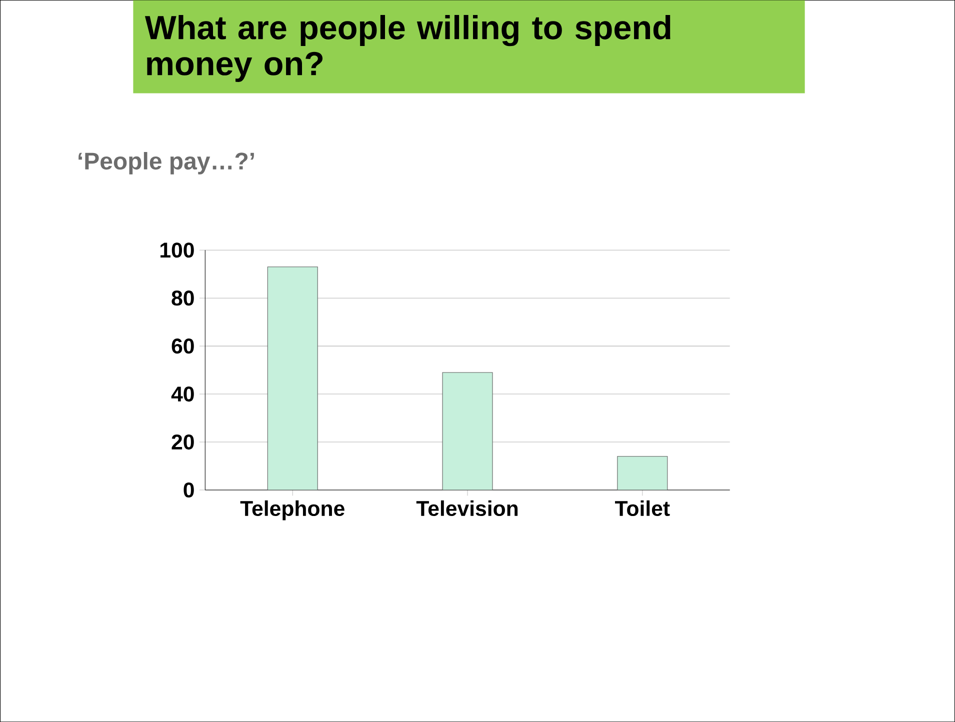  I want to click on x-tick-label: Television, so click(467, 508).